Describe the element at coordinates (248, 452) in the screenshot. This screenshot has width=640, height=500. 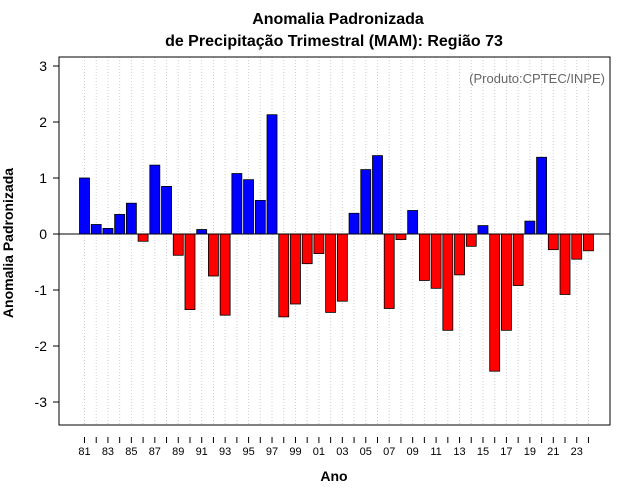
I see `x-tick-label: 95` at that location.